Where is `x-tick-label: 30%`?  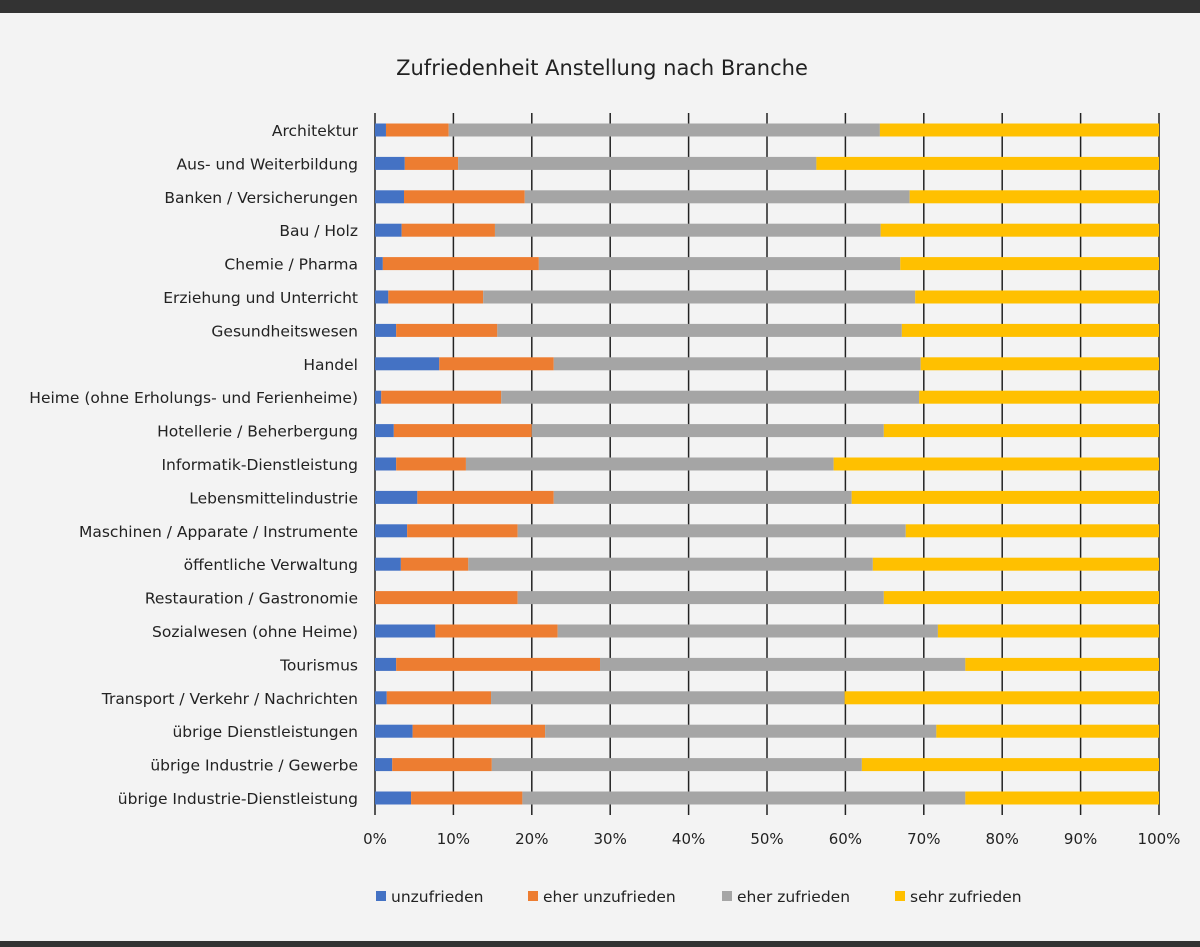 x-tick-label: 30% is located at coordinates (610, 839).